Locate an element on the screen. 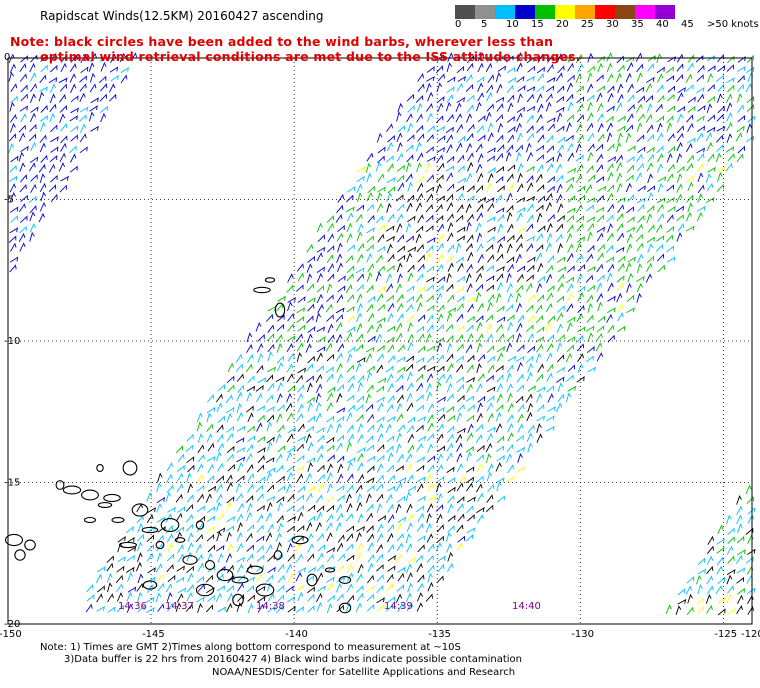 The image size is (760, 688). time-label: 14:39 is located at coordinates (398, 606).